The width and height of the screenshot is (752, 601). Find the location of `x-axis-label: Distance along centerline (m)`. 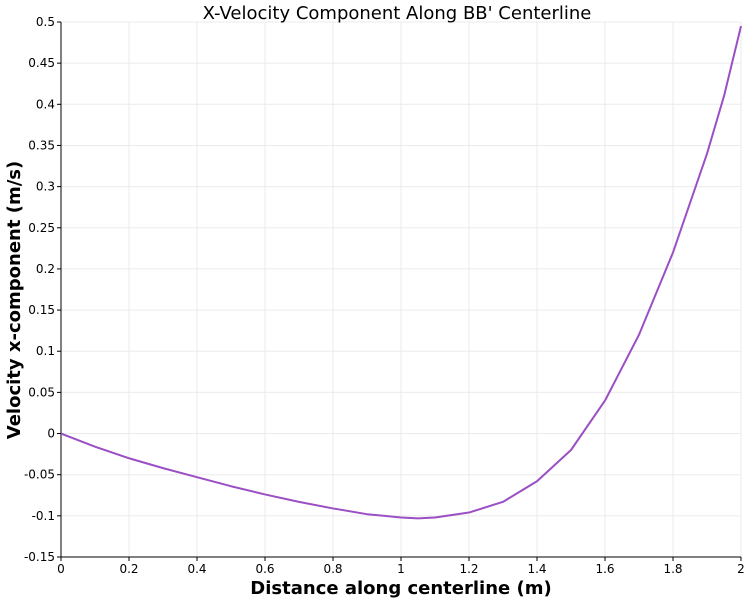

x-axis-label: Distance along centerline (m) is located at coordinates (400, 588).